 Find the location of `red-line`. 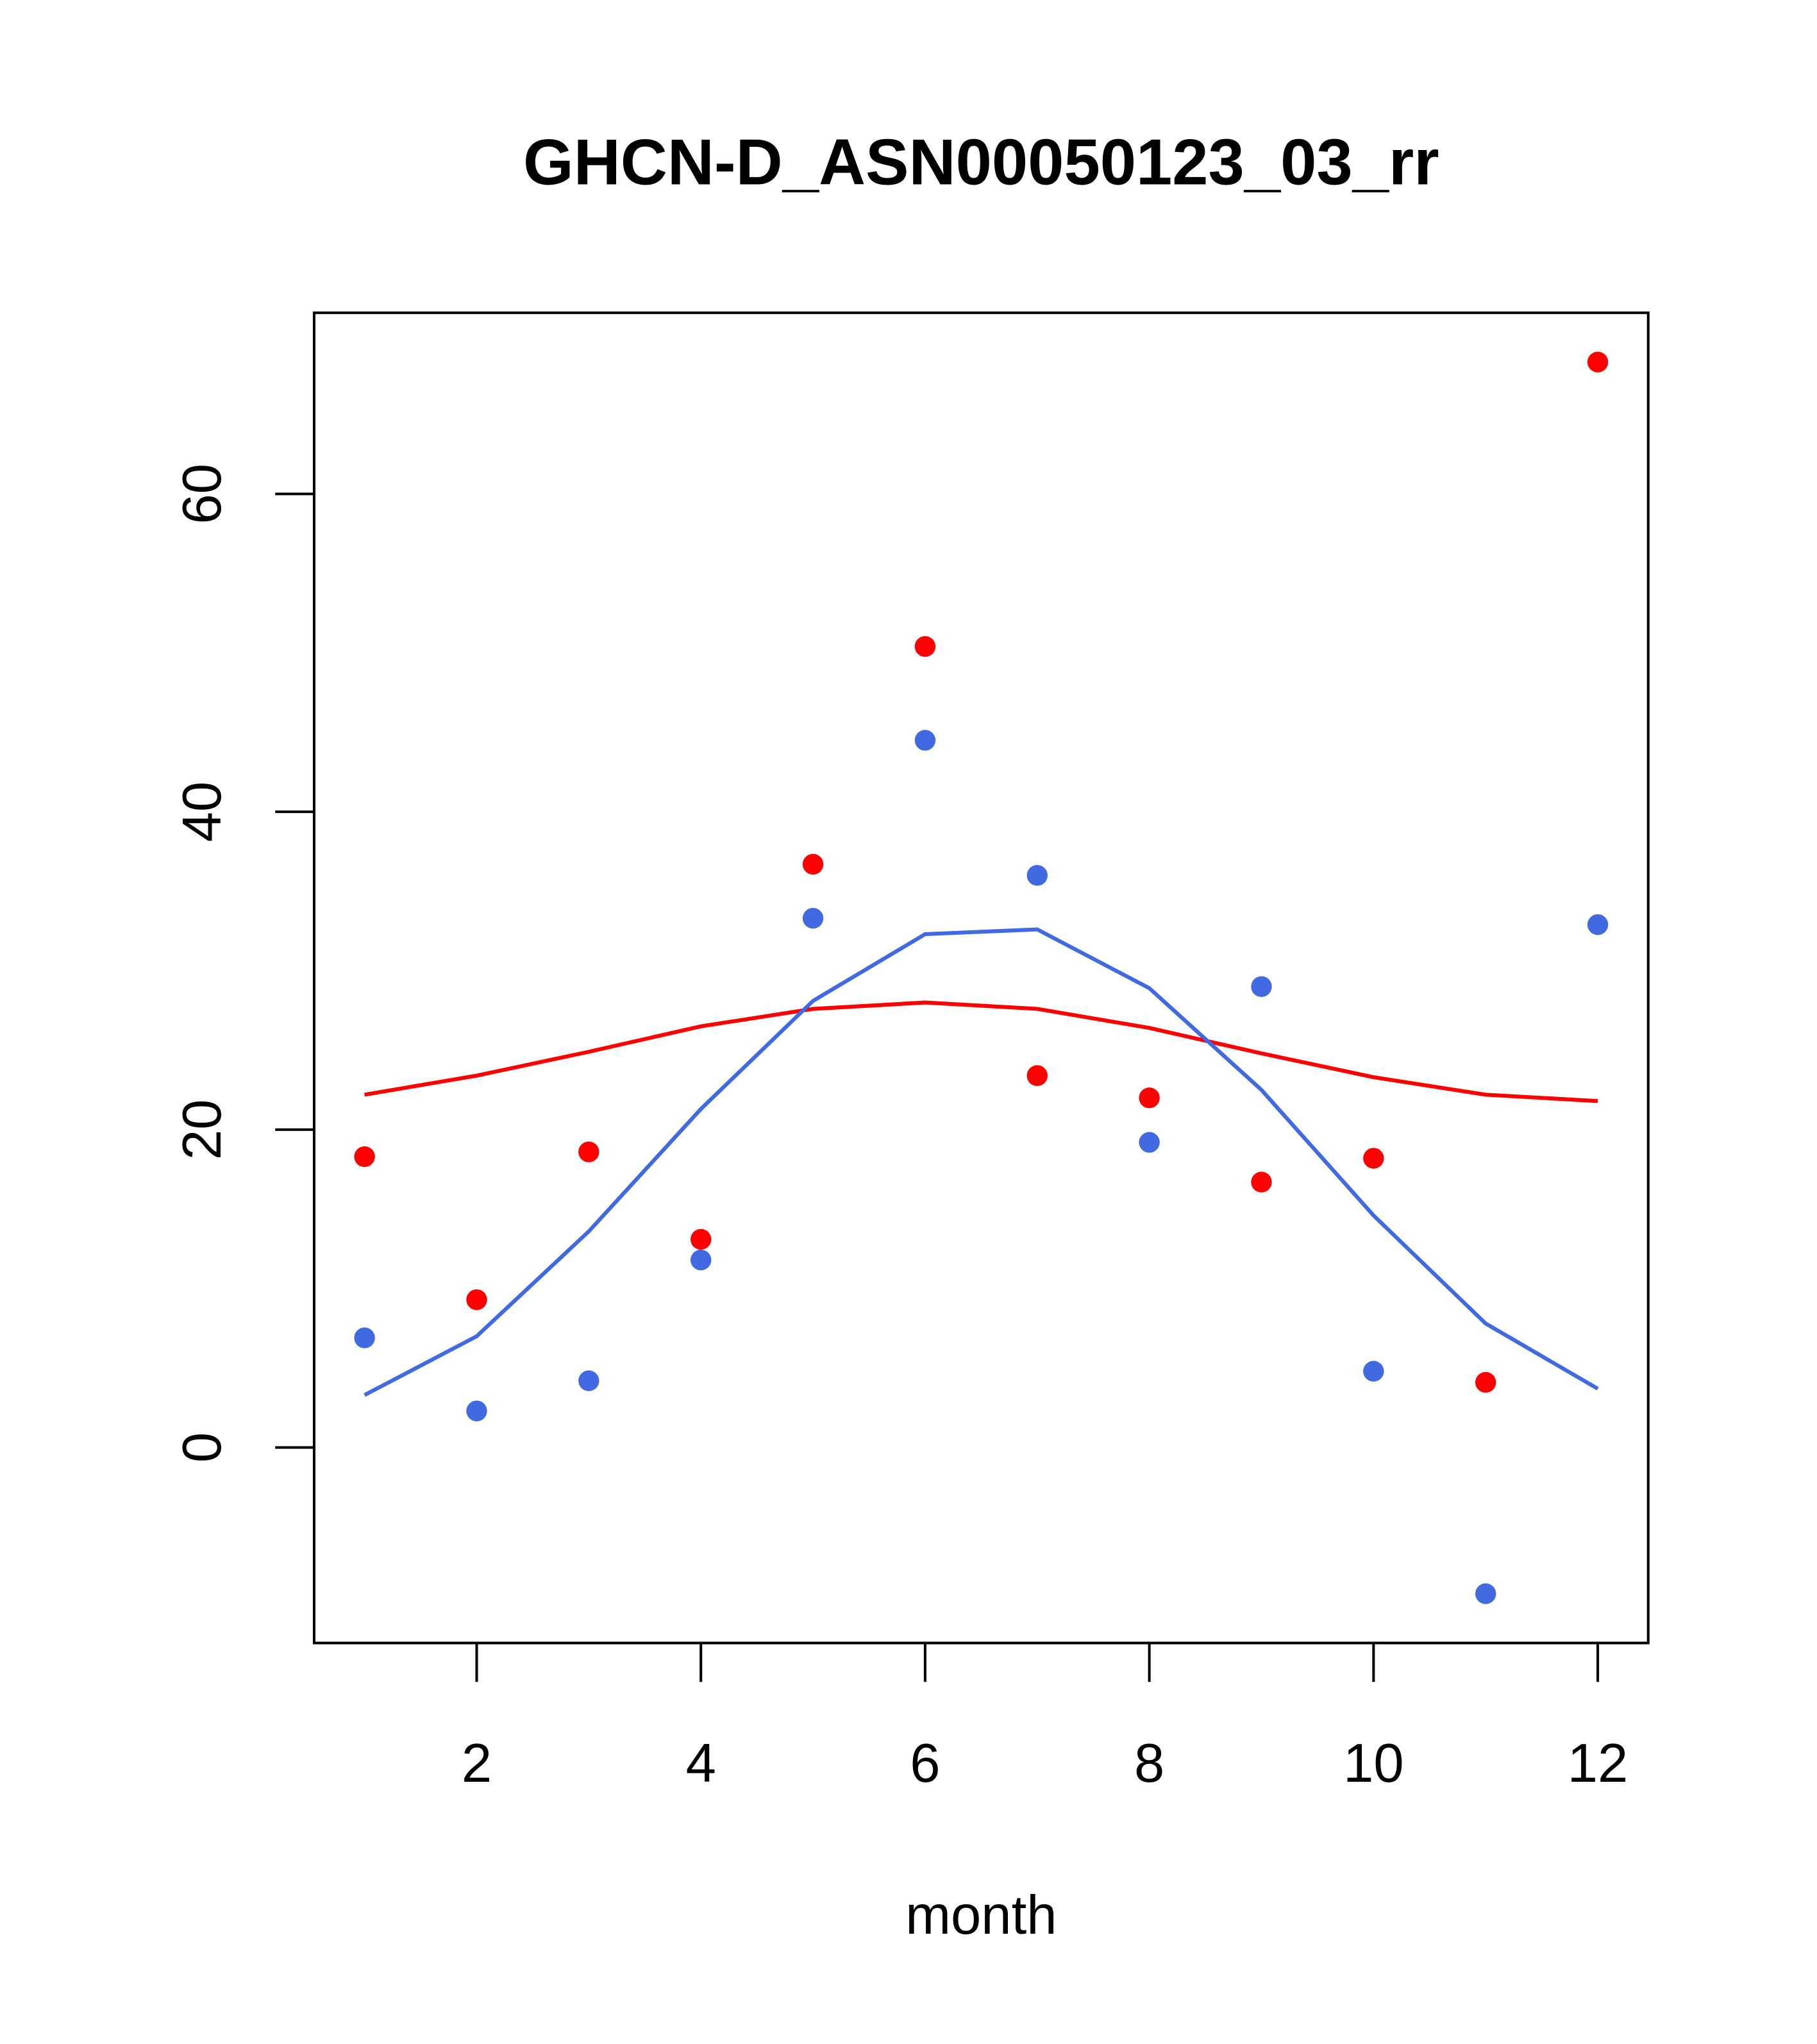

red-line is located at coordinates (981, 1051).